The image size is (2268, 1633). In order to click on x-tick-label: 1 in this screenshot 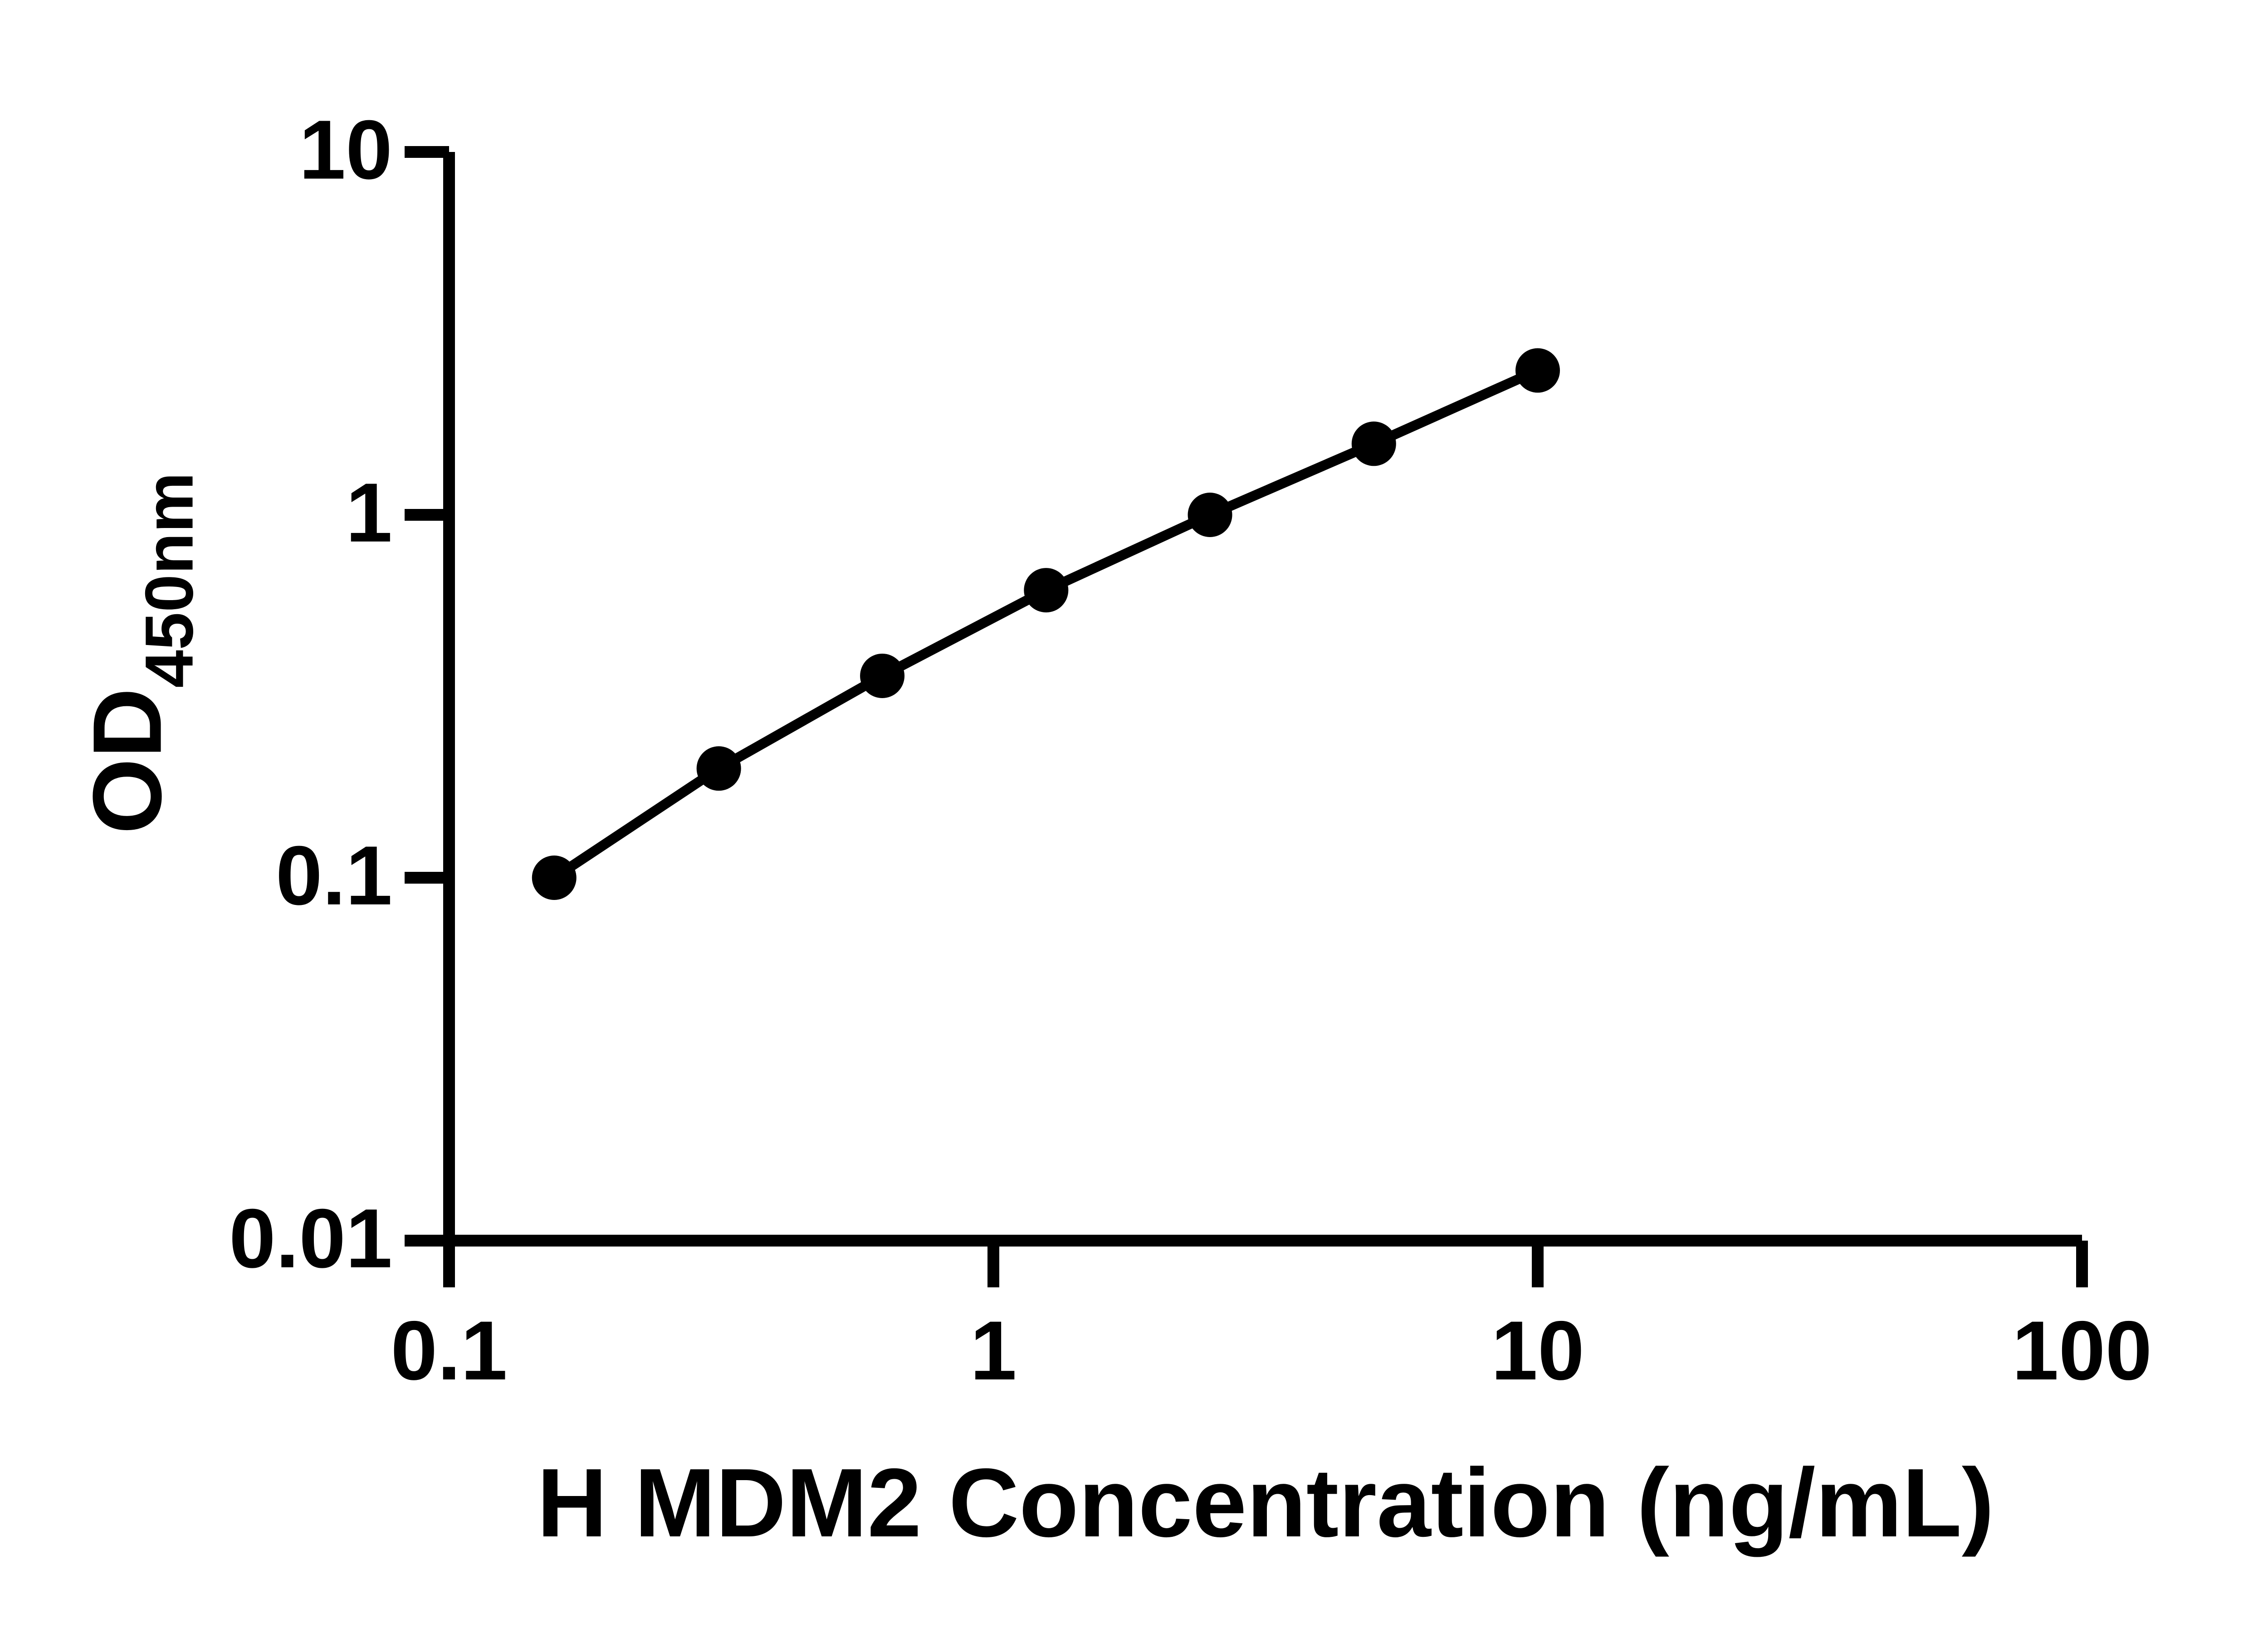, I will do `click(994, 1351)`.